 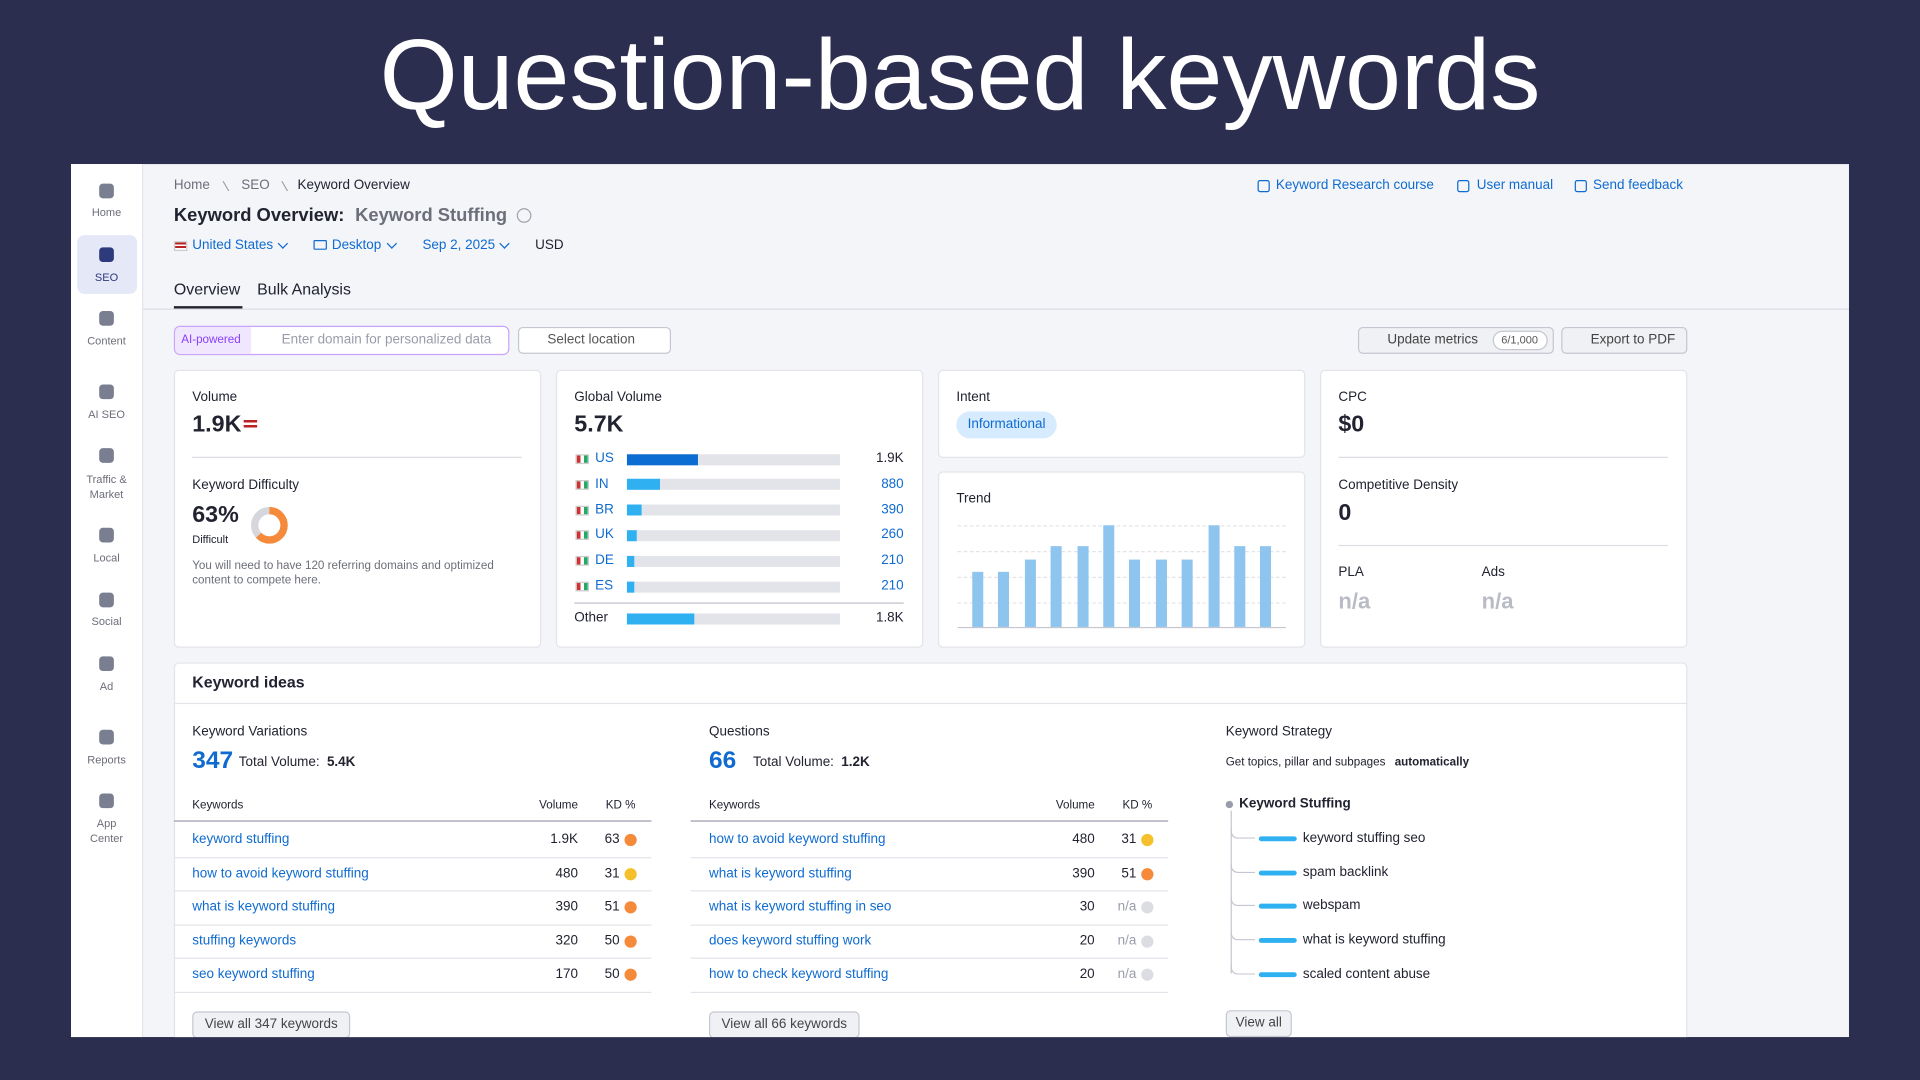 I want to click on keyword-volume: 30, so click(x=1087, y=907).